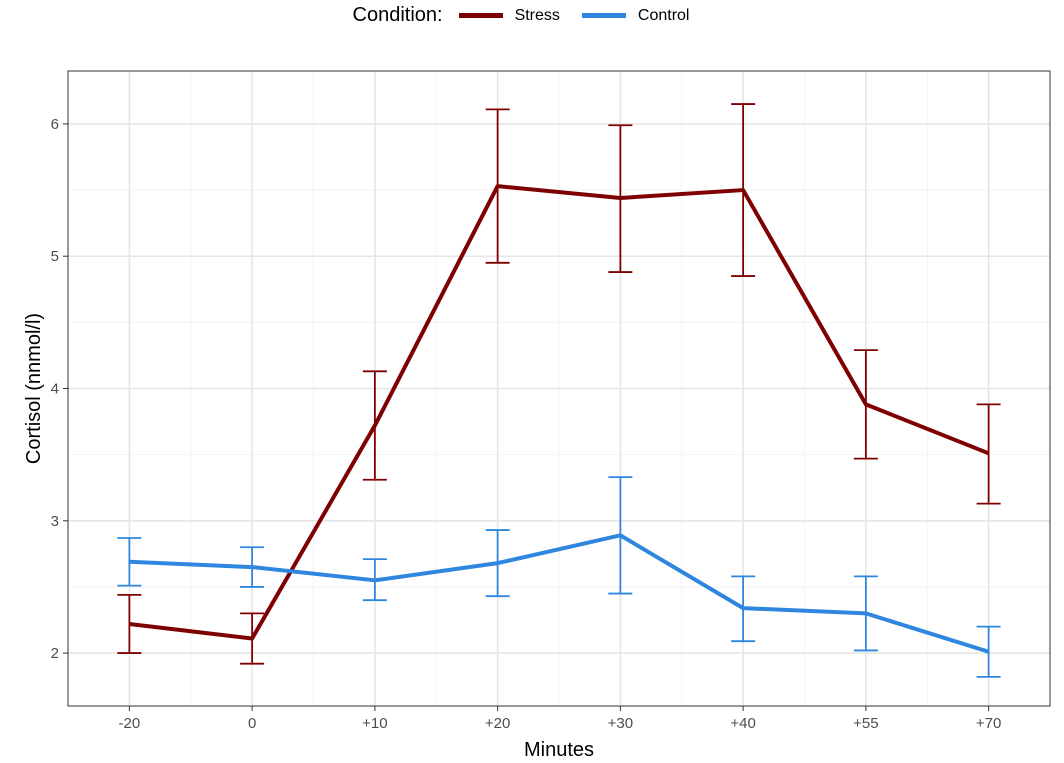 The height and width of the screenshot is (763, 1064). I want to click on legend-key-control, so click(603, 15).